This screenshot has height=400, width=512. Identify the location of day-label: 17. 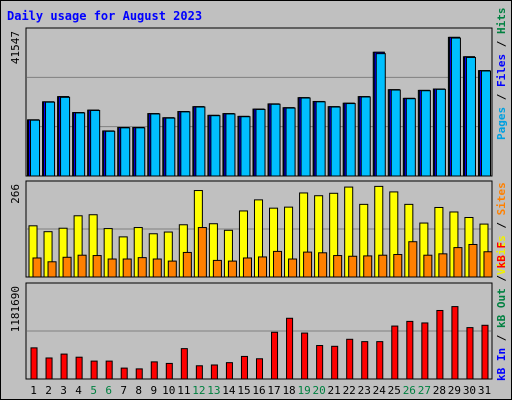
(273, 390).